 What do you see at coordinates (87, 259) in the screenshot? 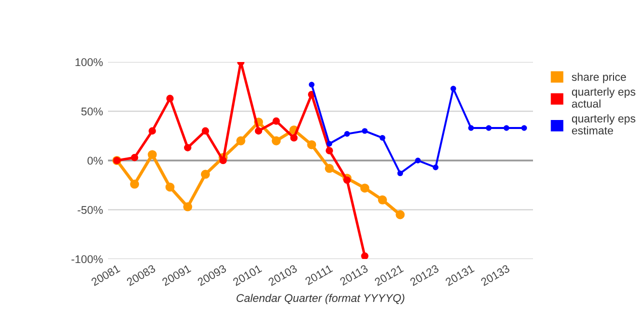
I see `y-tick-label: -100%` at bounding box center [87, 259].